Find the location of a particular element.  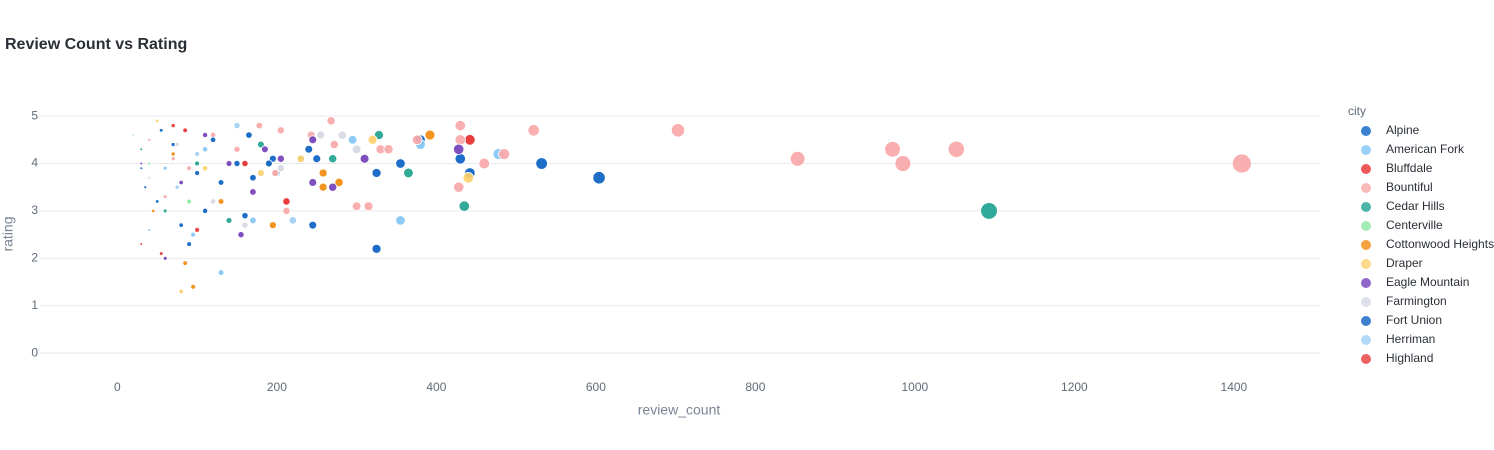

legend-title: city is located at coordinates (1357, 111).